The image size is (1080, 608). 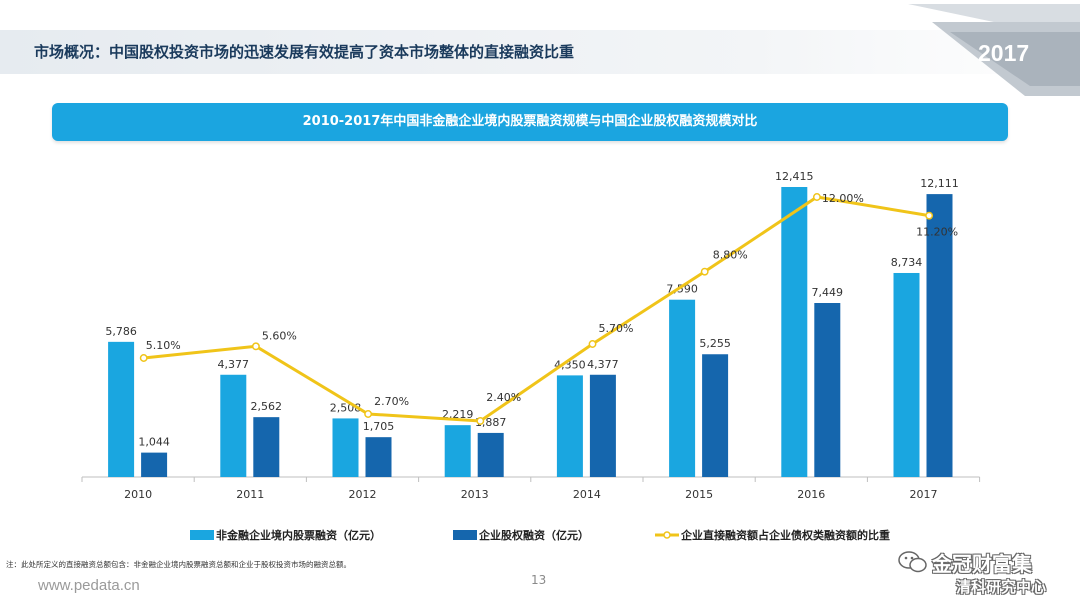 I want to click on x-tick-label: 2015, so click(x=699, y=494).